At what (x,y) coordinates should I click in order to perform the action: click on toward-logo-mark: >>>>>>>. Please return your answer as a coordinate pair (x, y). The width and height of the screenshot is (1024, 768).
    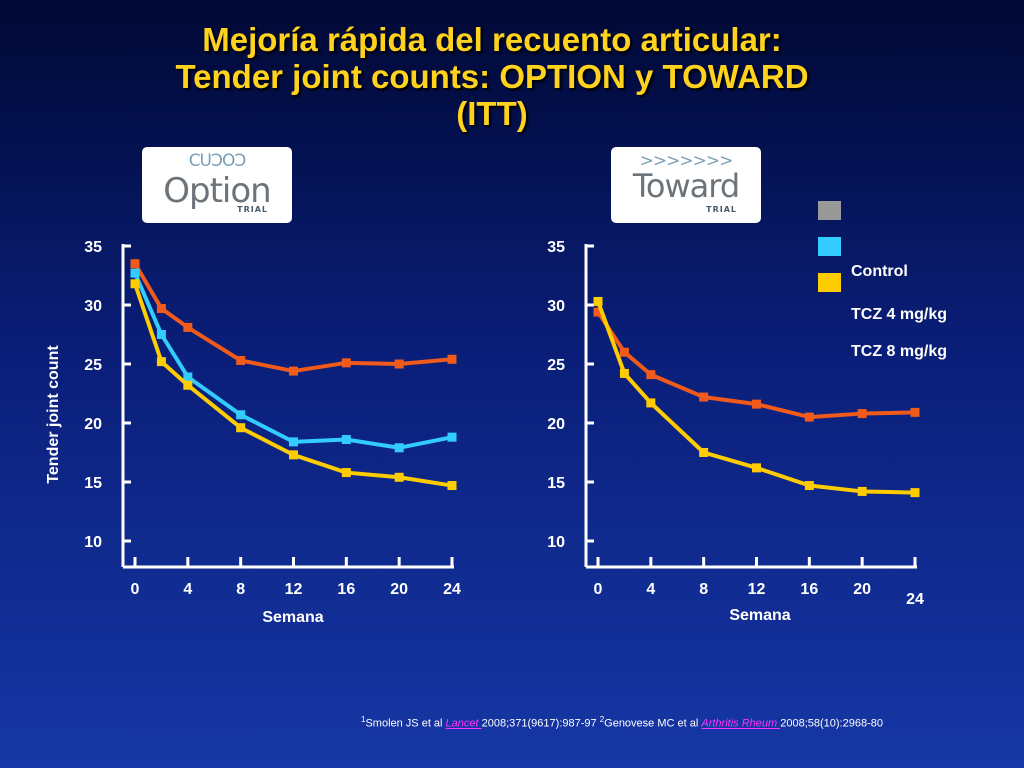
    Looking at the image, I should click on (686, 161).